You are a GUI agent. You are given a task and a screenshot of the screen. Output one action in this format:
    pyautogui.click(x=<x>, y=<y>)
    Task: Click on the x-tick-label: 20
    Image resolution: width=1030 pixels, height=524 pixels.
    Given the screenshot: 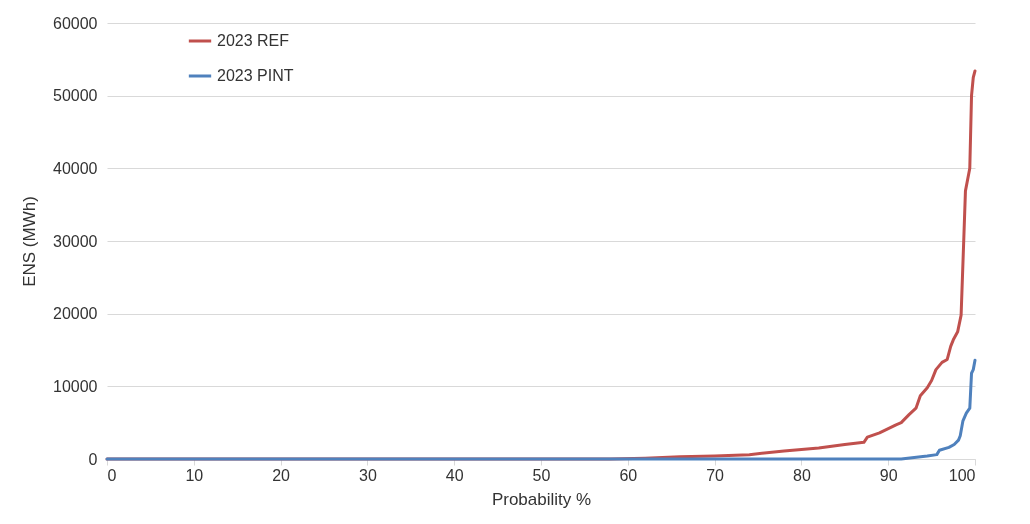 What is the action you would take?
    pyautogui.click(x=281, y=475)
    